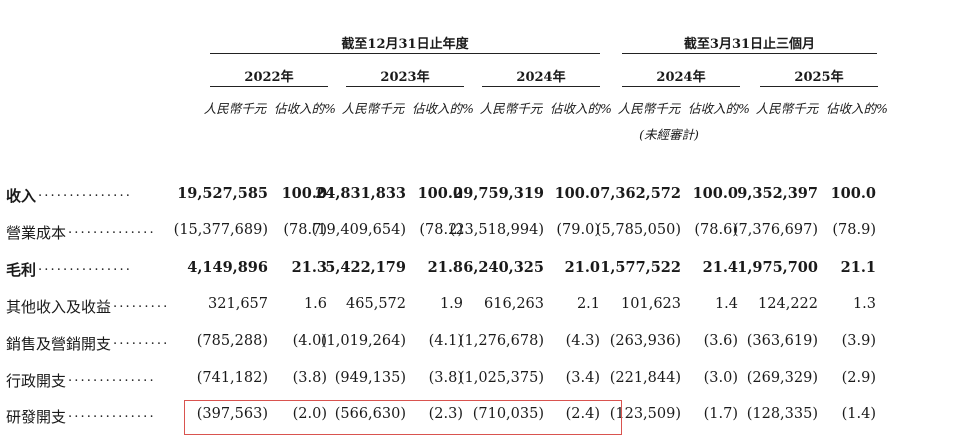 This screenshot has width=964, height=436. I want to click on percent-cell: (3.6), so click(720, 341).